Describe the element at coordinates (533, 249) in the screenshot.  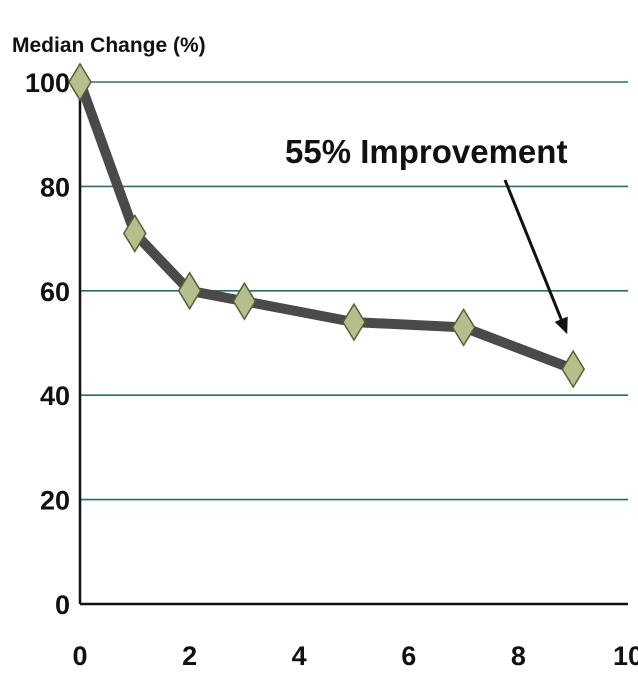
I see `annotation-arrow` at that location.